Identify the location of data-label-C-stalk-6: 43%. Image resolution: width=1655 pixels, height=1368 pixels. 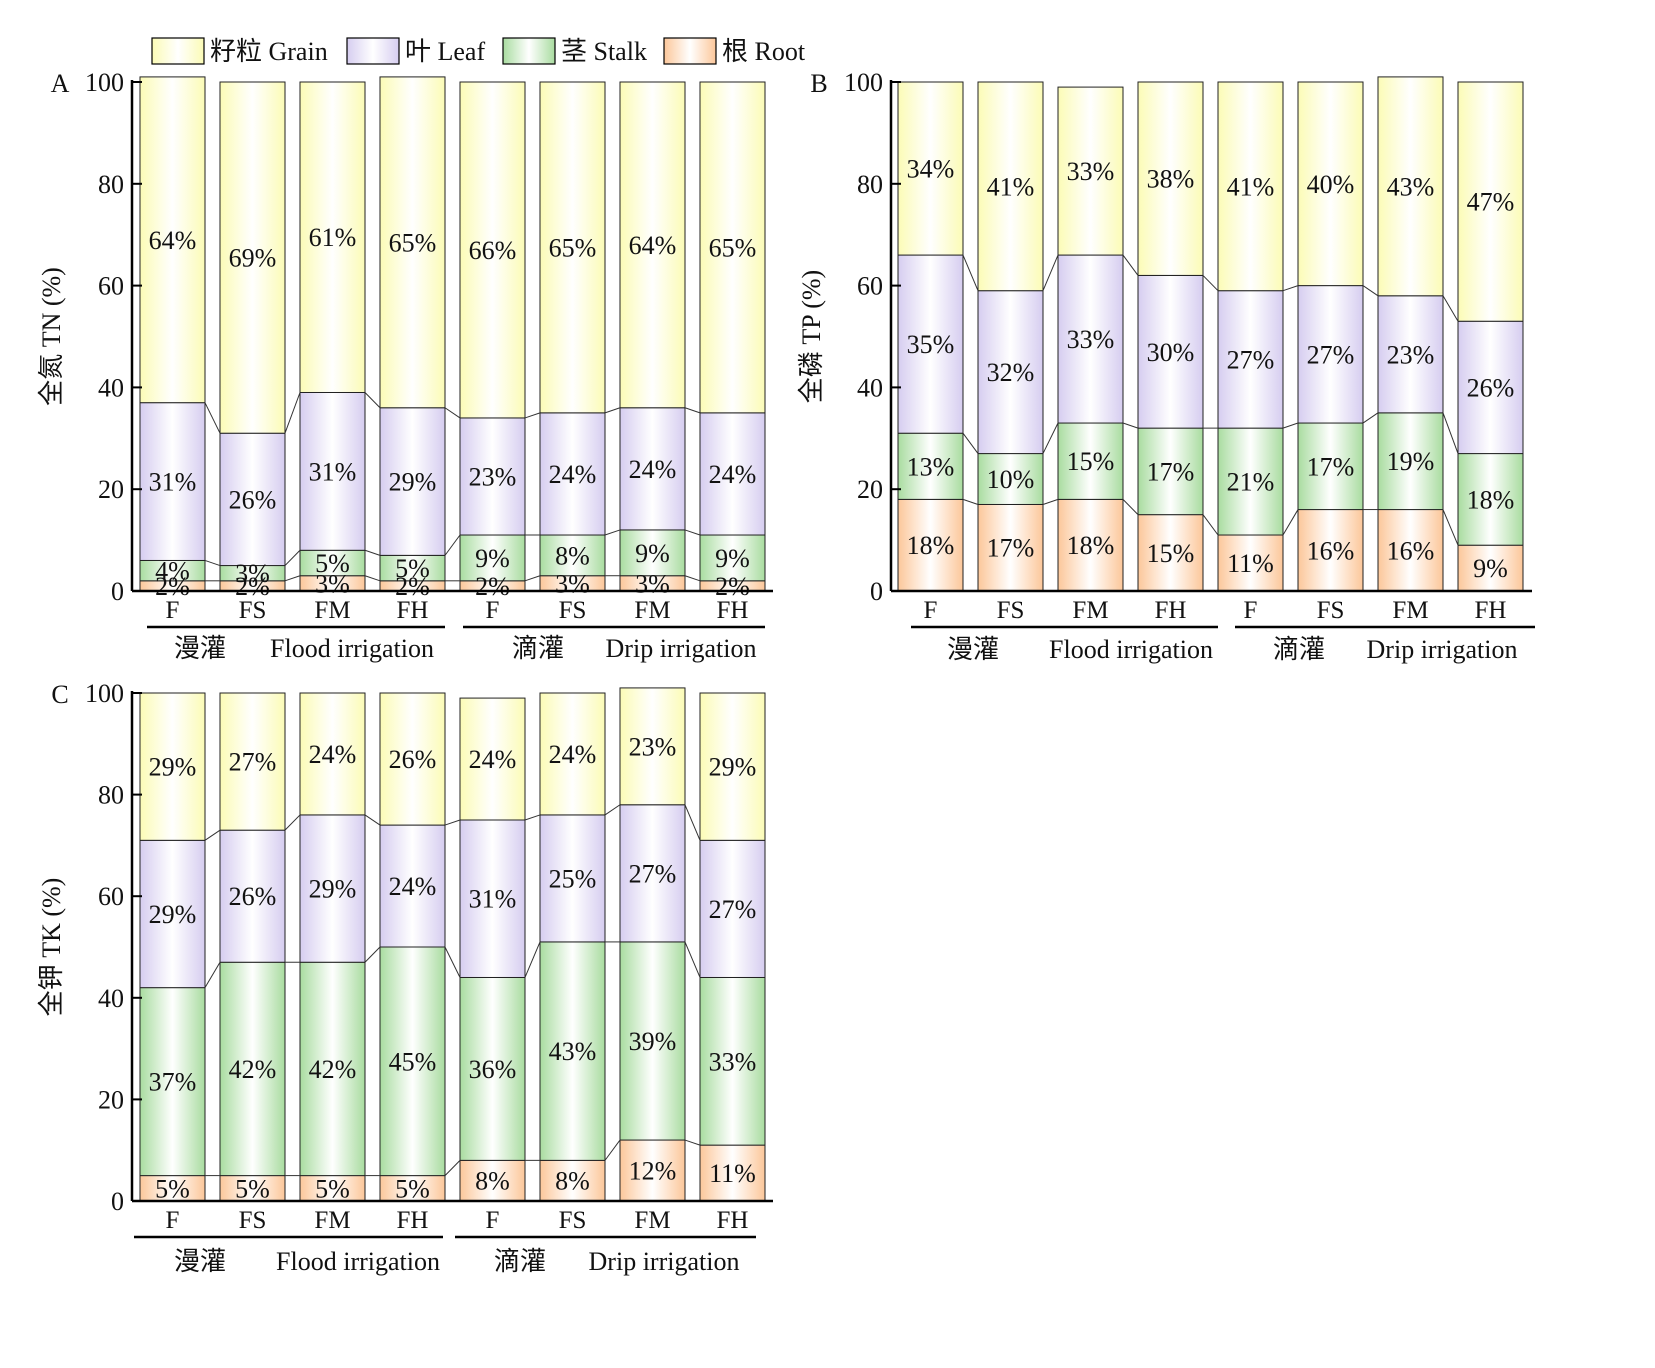
(573, 1051).